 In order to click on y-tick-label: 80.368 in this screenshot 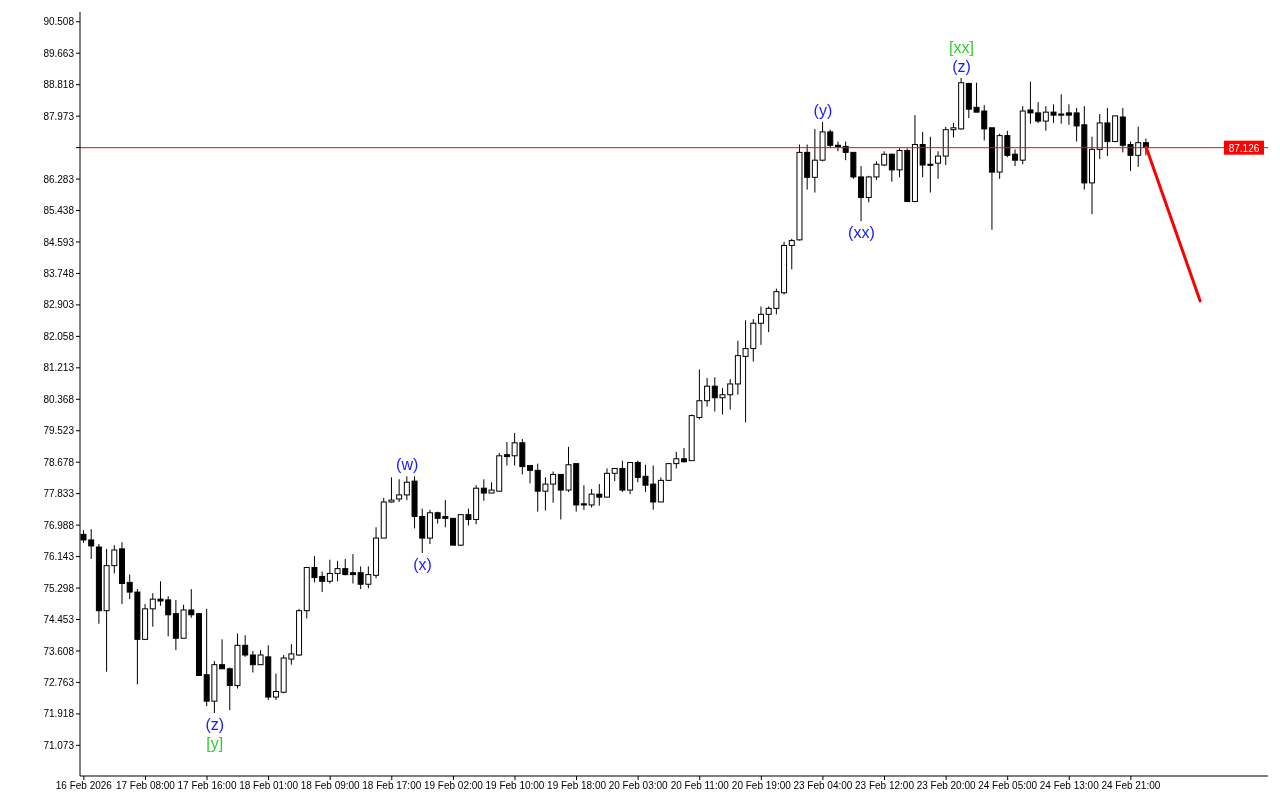, I will do `click(59, 399)`.